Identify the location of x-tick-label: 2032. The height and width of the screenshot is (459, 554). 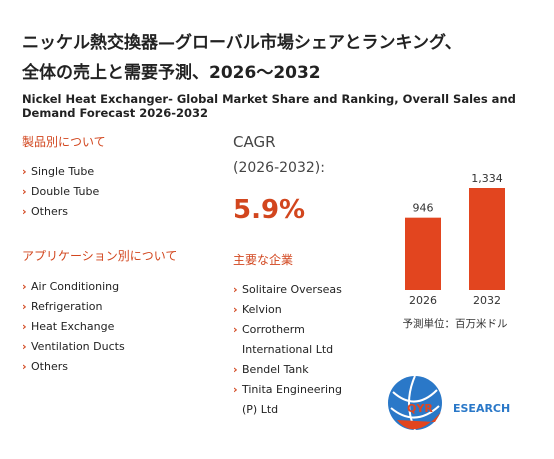
(487, 300).